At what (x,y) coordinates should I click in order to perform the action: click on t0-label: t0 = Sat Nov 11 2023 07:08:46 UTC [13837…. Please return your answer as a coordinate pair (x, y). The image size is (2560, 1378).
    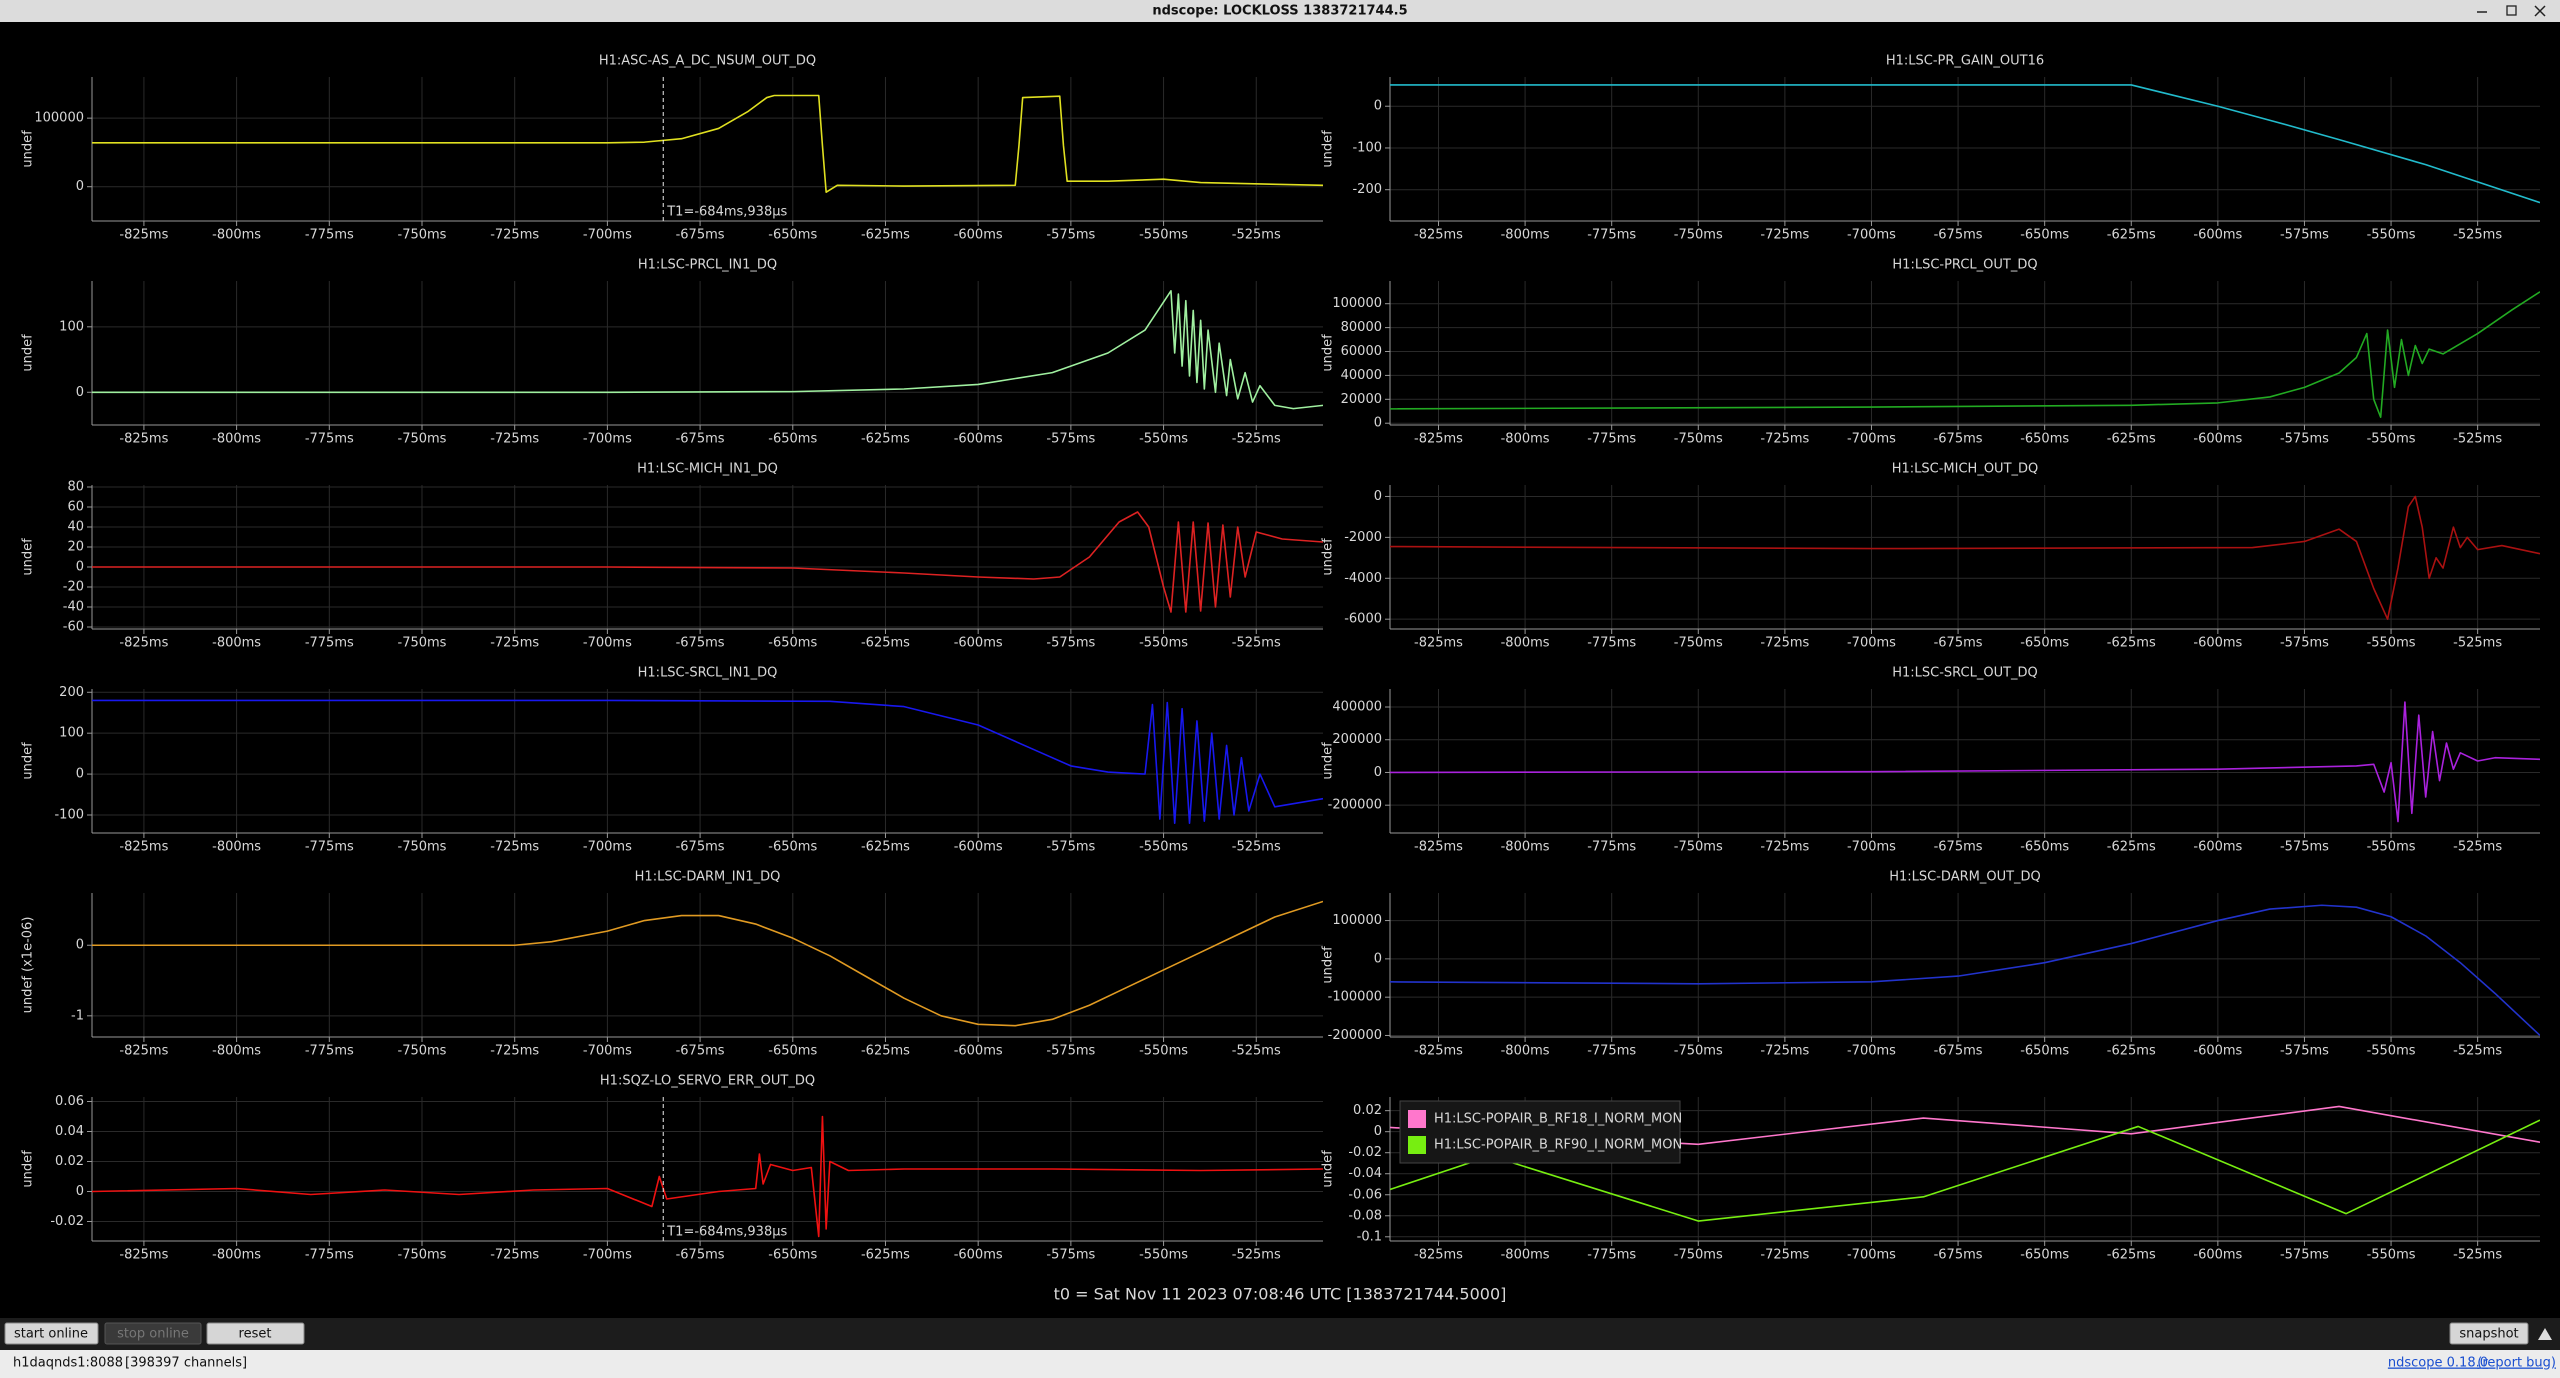
    Looking at the image, I should click on (1280, 1294).